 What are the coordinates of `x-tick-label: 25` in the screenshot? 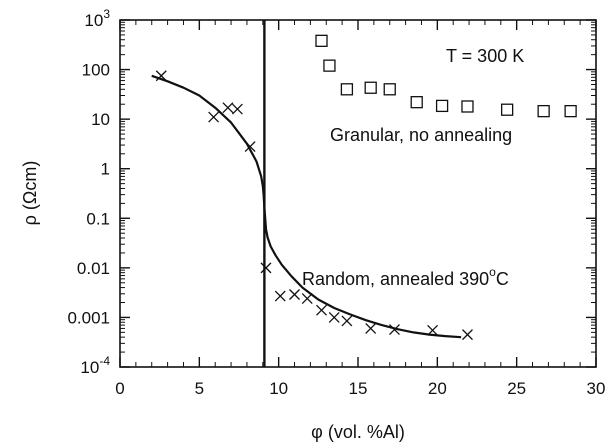 It's located at (516, 388).